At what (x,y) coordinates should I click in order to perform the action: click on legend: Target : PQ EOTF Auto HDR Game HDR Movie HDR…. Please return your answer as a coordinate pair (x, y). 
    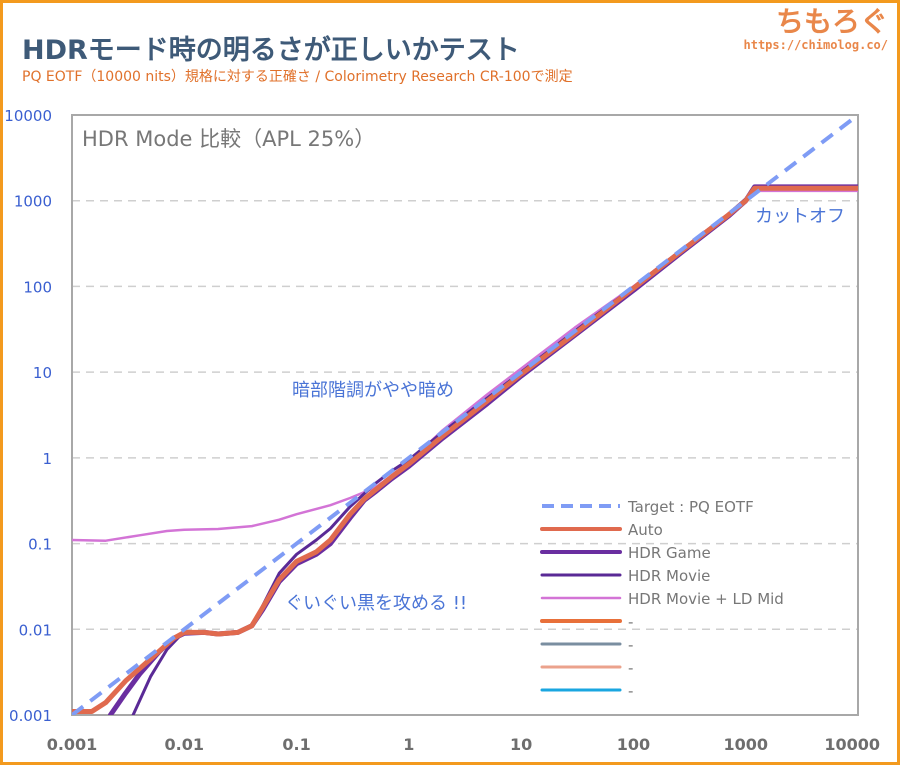
    Looking at the image, I should click on (662, 599).